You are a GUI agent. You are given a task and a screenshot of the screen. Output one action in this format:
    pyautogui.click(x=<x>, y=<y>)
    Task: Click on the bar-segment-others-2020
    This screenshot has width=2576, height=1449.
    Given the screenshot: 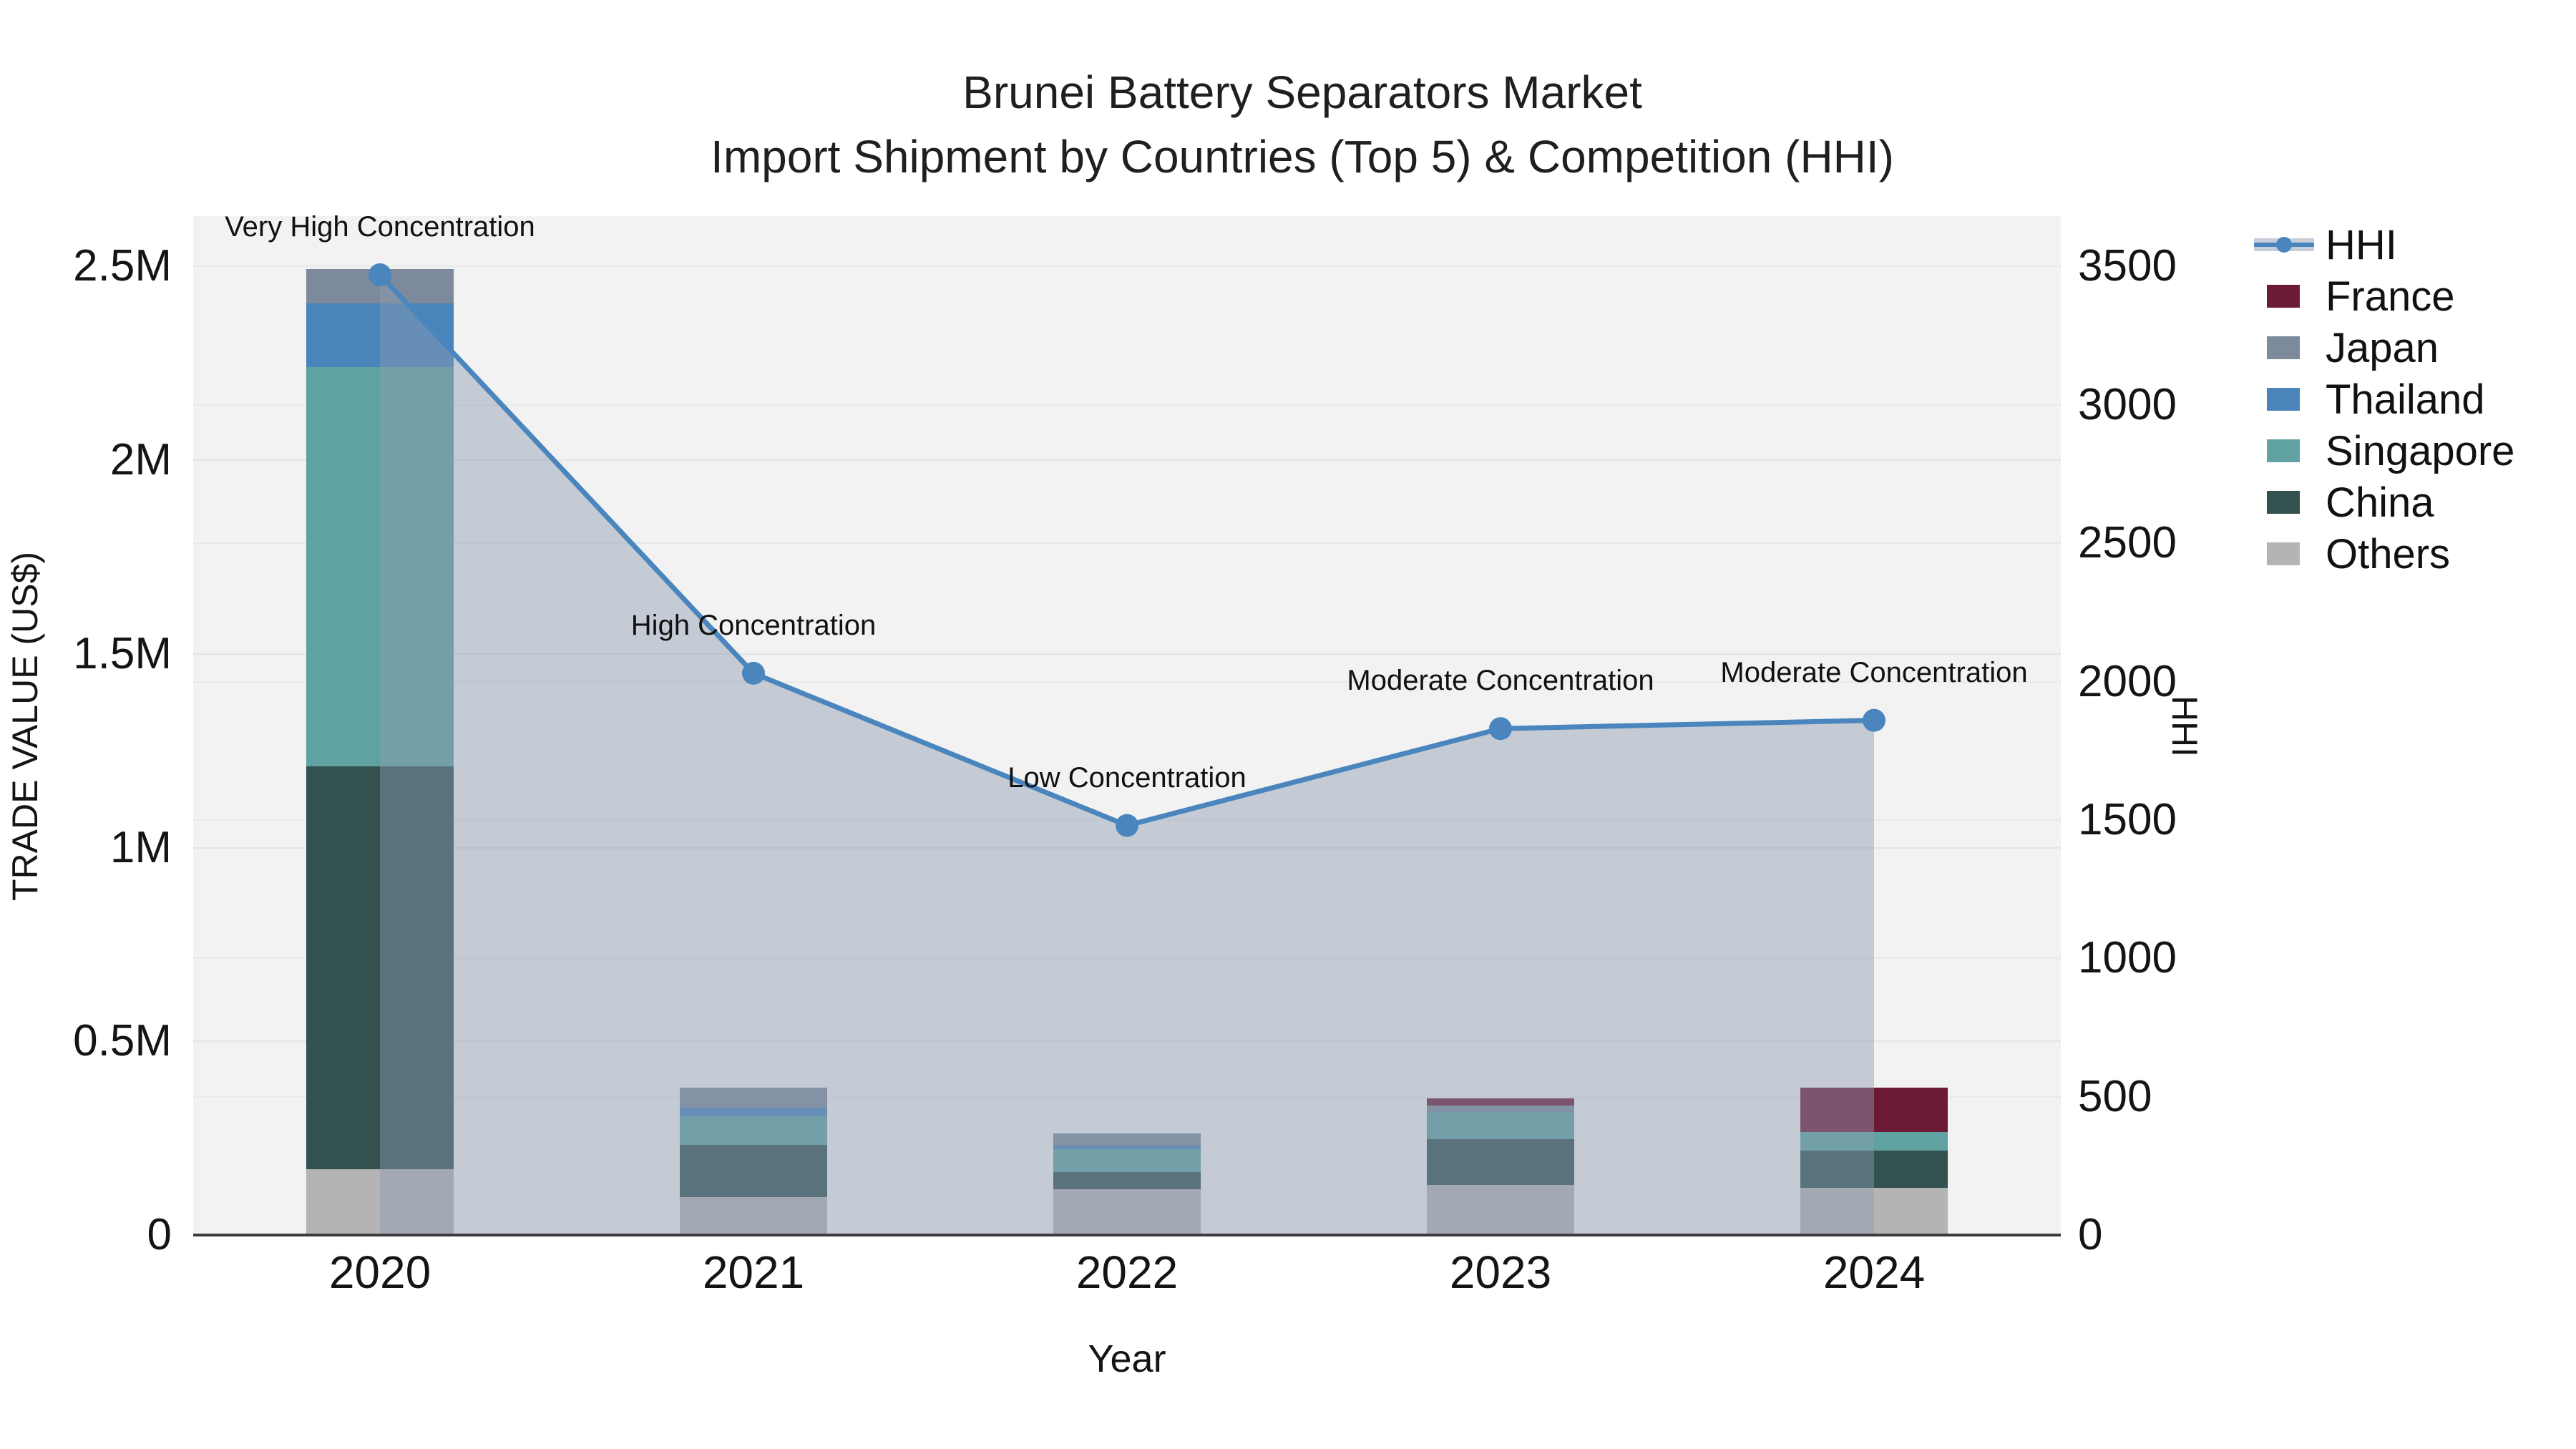 What is the action you would take?
    pyautogui.click(x=380, y=1202)
    